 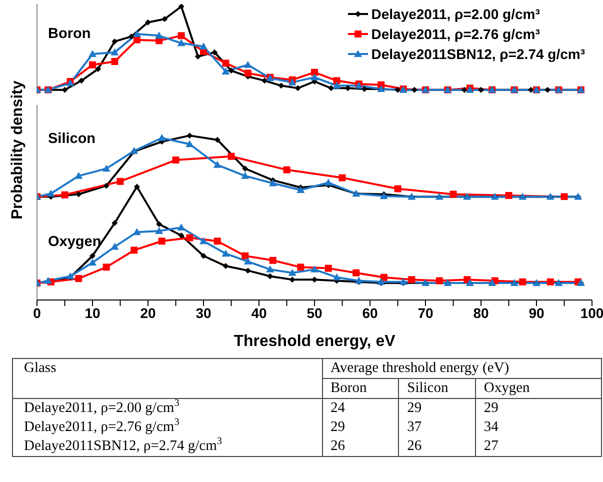 What do you see at coordinates (148, 312) in the screenshot?
I see `x-tick-label: 20` at bounding box center [148, 312].